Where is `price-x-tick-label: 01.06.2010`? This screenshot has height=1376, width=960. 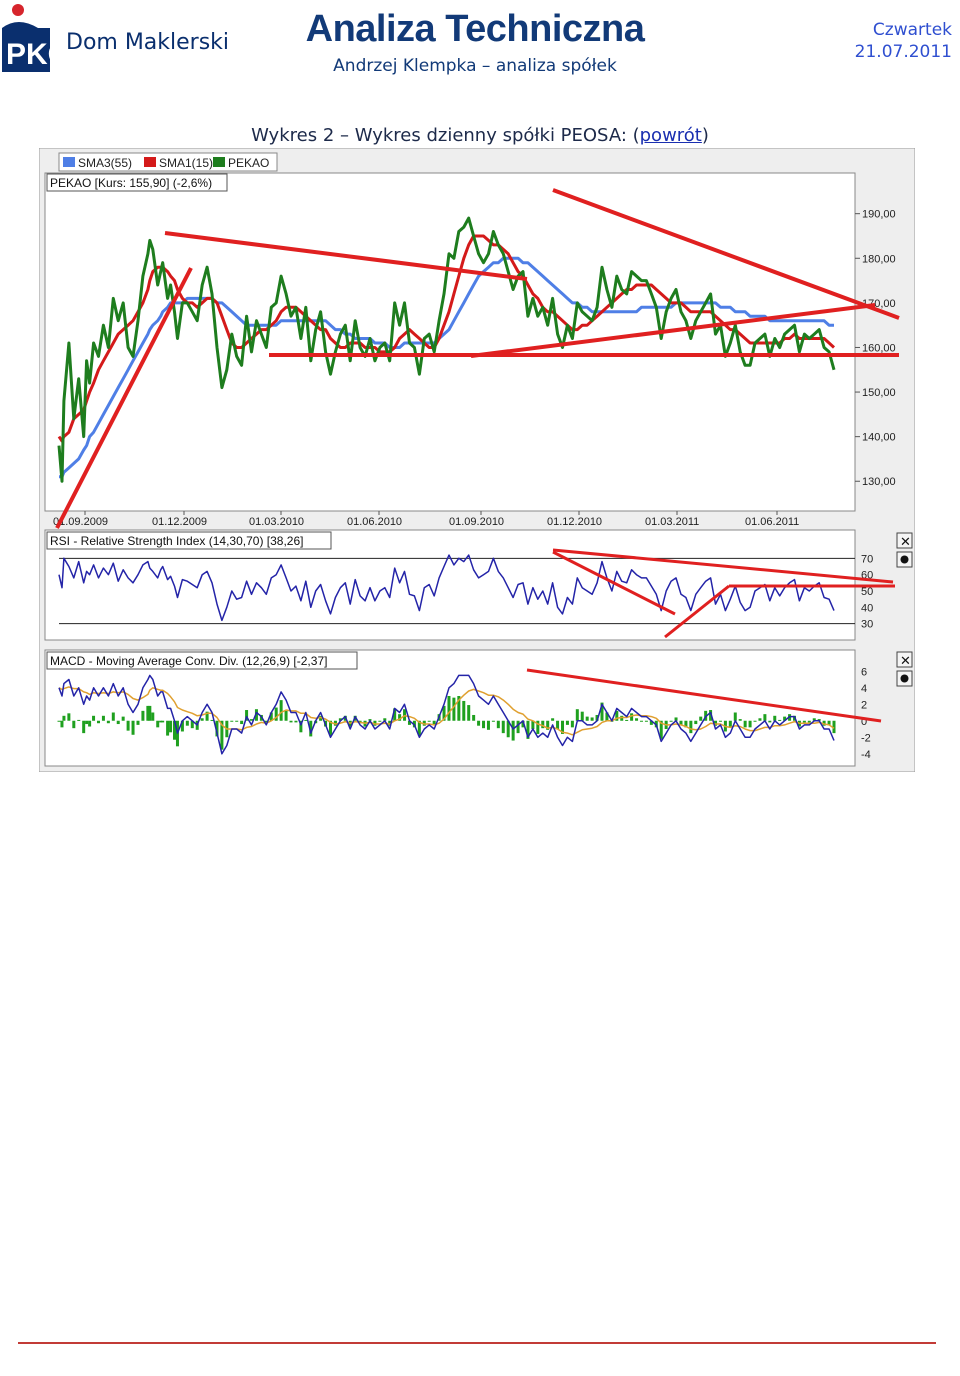
price-x-tick-label: 01.06.2010 is located at coordinates (374, 522).